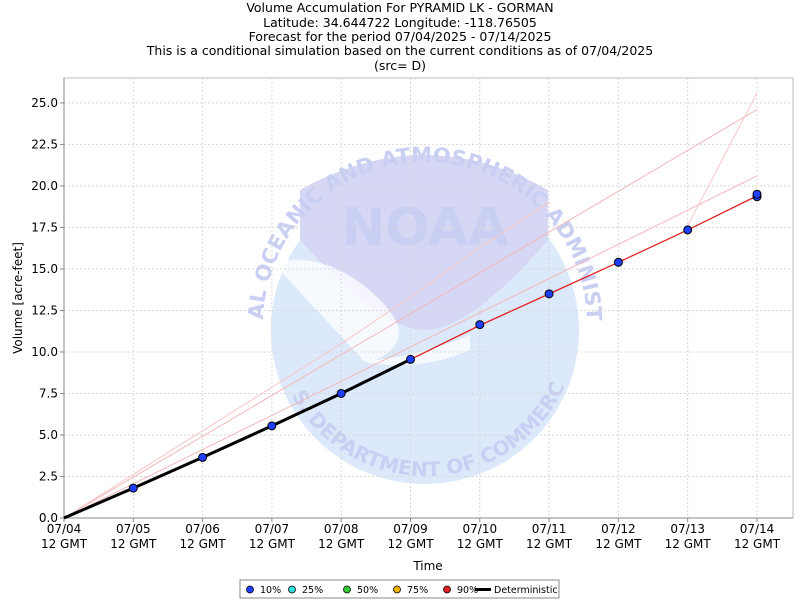  Describe the element at coordinates (237, 439) in the screenshot. I see `series-deterministic-line` at that location.